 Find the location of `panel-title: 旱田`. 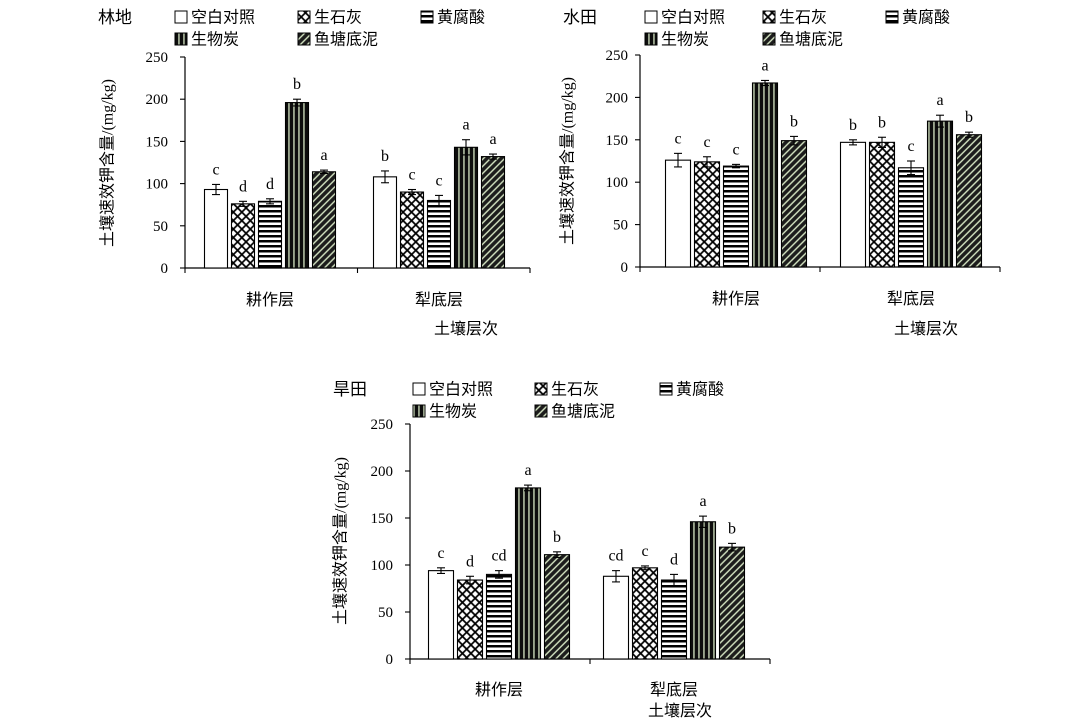

panel-title: 旱田 is located at coordinates (350, 389).